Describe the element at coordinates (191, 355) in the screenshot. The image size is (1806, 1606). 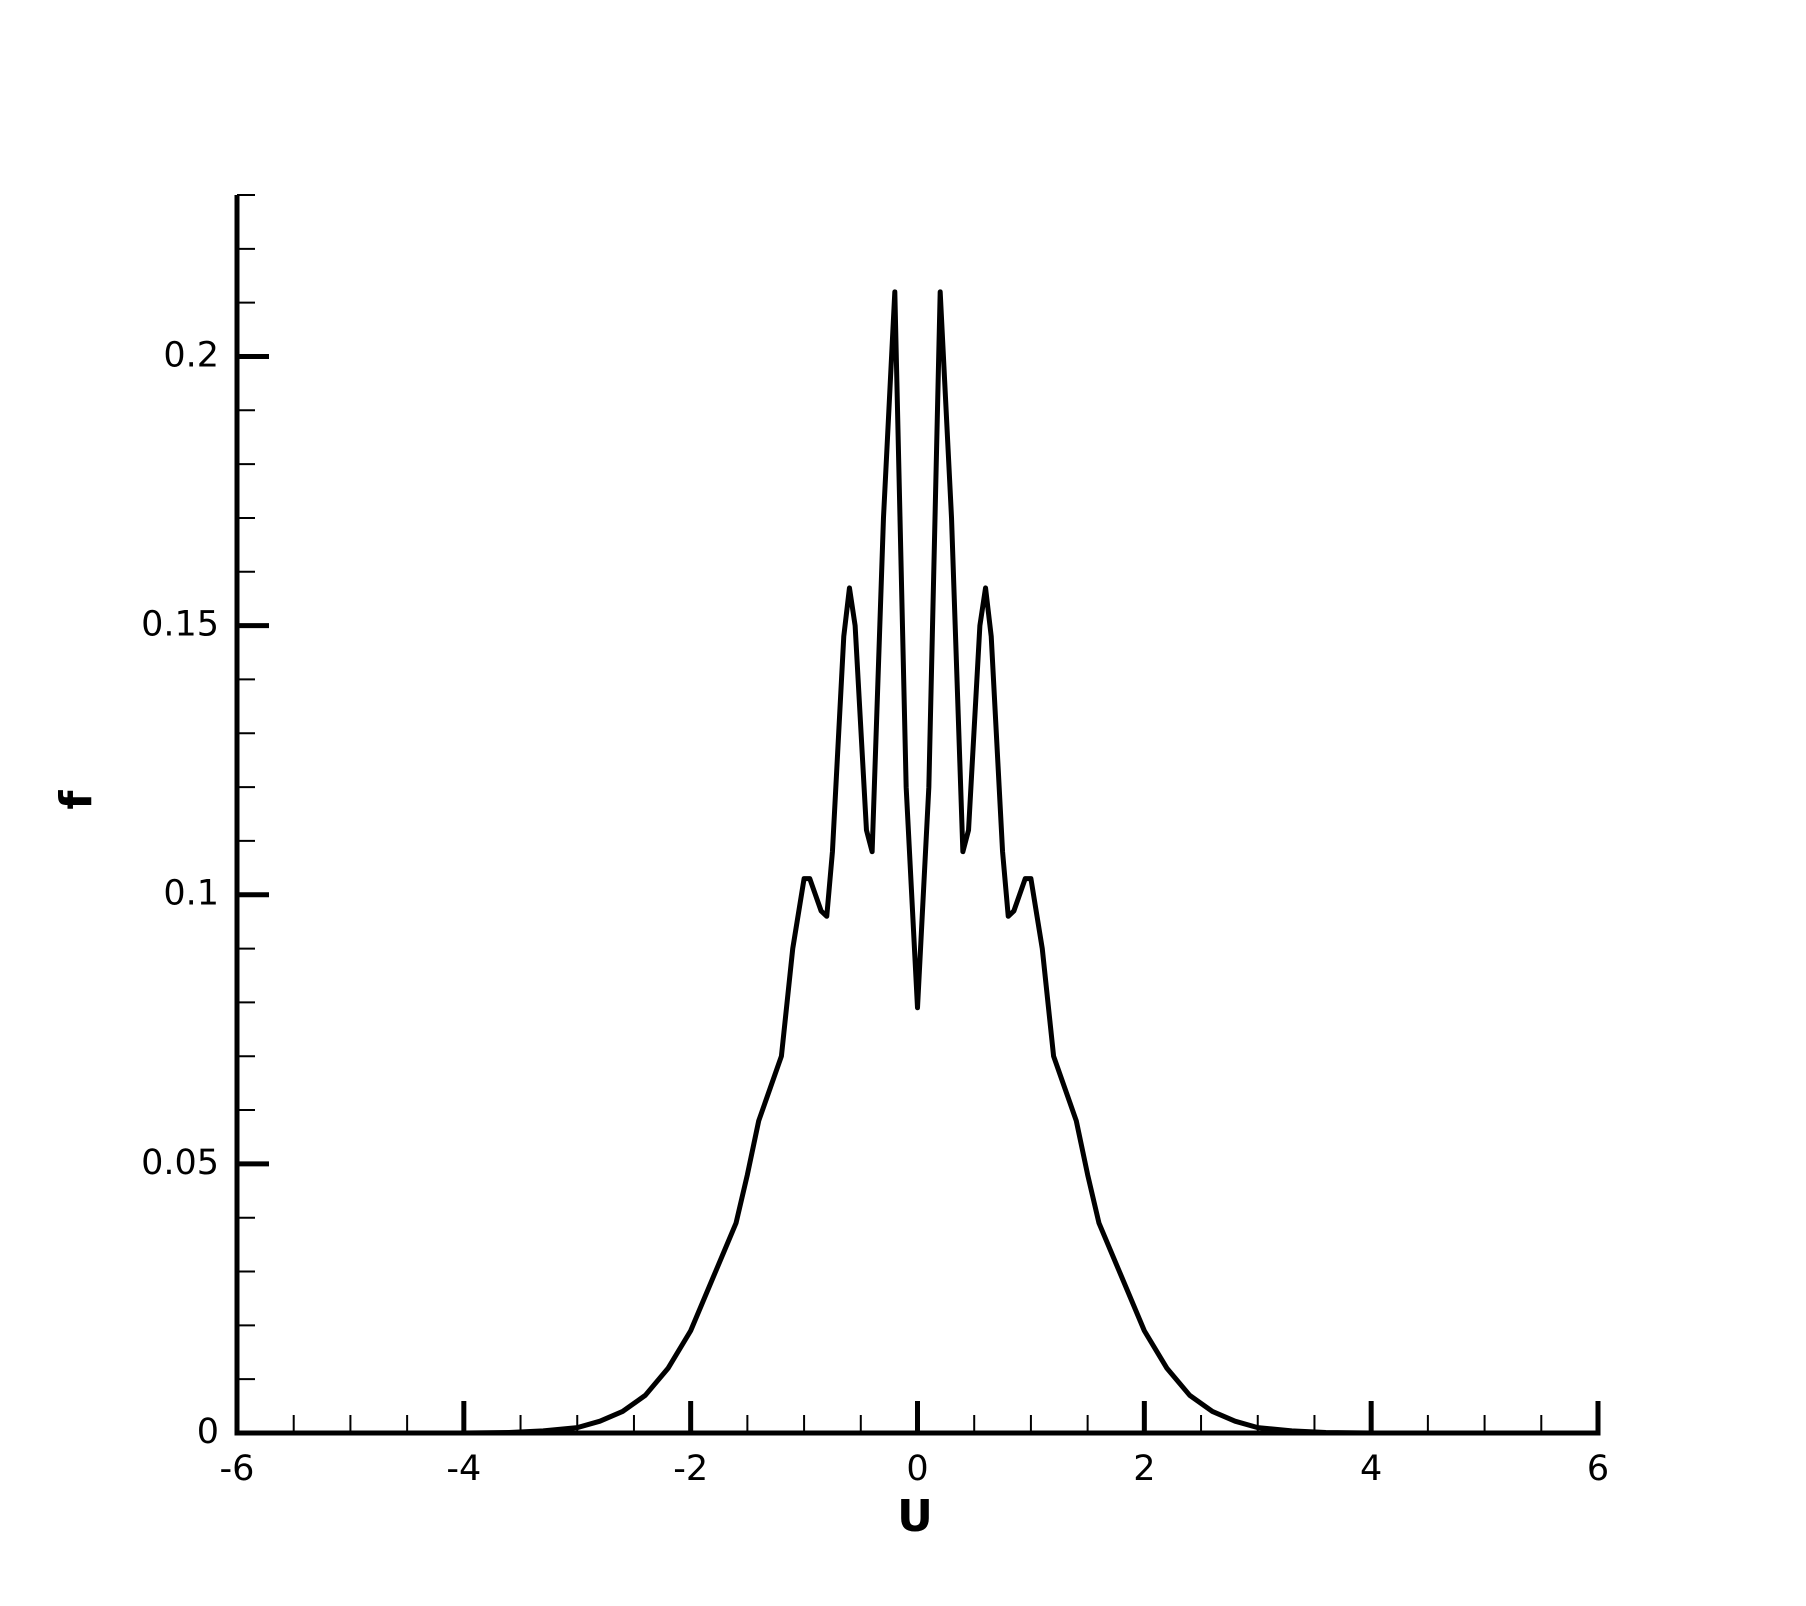
I see `y-tick-label: 0.2` at that location.